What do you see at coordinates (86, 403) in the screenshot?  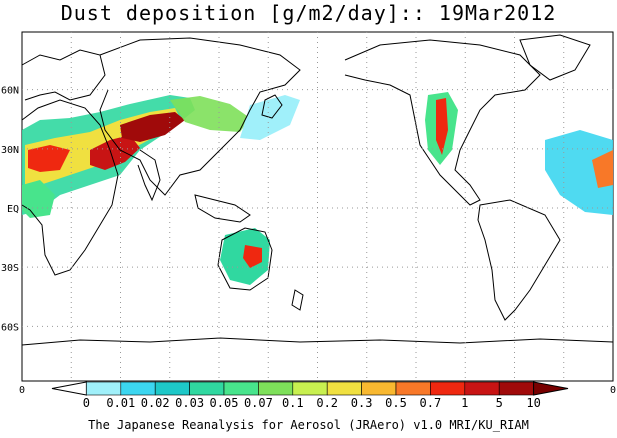 I see `colorbar-tick-label: 0` at bounding box center [86, 403].